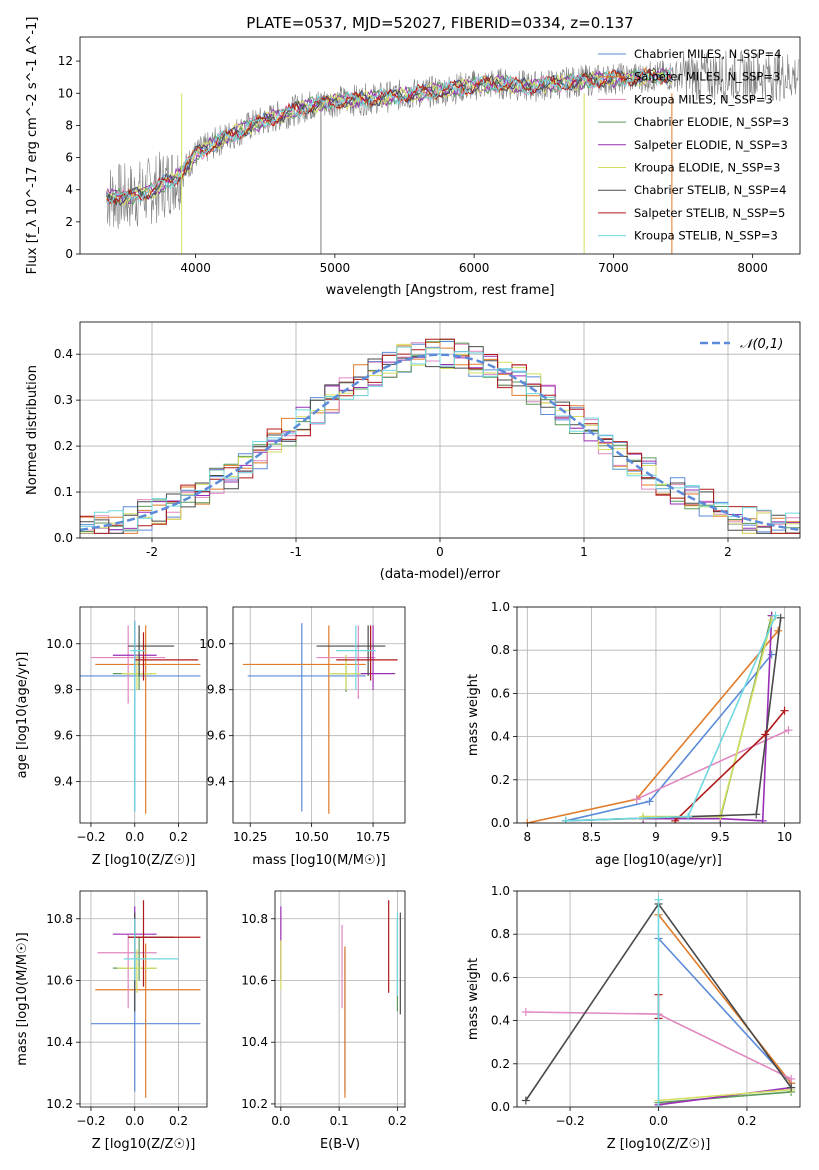  Describe the element at coordinates (720, 837) in the screenshot. I see `tick-label-x: 9.5` at that location.